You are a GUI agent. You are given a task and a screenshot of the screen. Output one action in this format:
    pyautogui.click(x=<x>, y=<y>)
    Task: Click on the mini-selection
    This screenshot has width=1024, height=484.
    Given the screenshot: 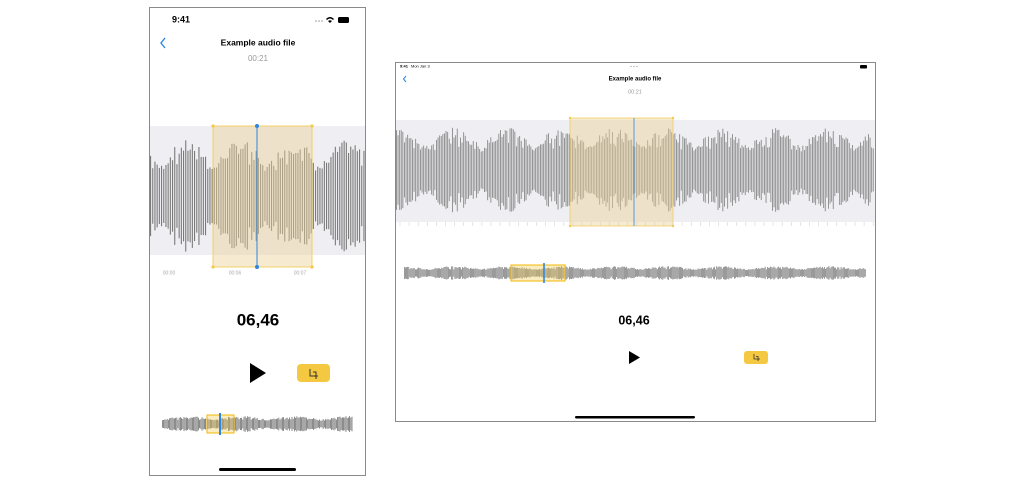 What is the action you would take?
    pyautogui.click(x=538, y=273)
    